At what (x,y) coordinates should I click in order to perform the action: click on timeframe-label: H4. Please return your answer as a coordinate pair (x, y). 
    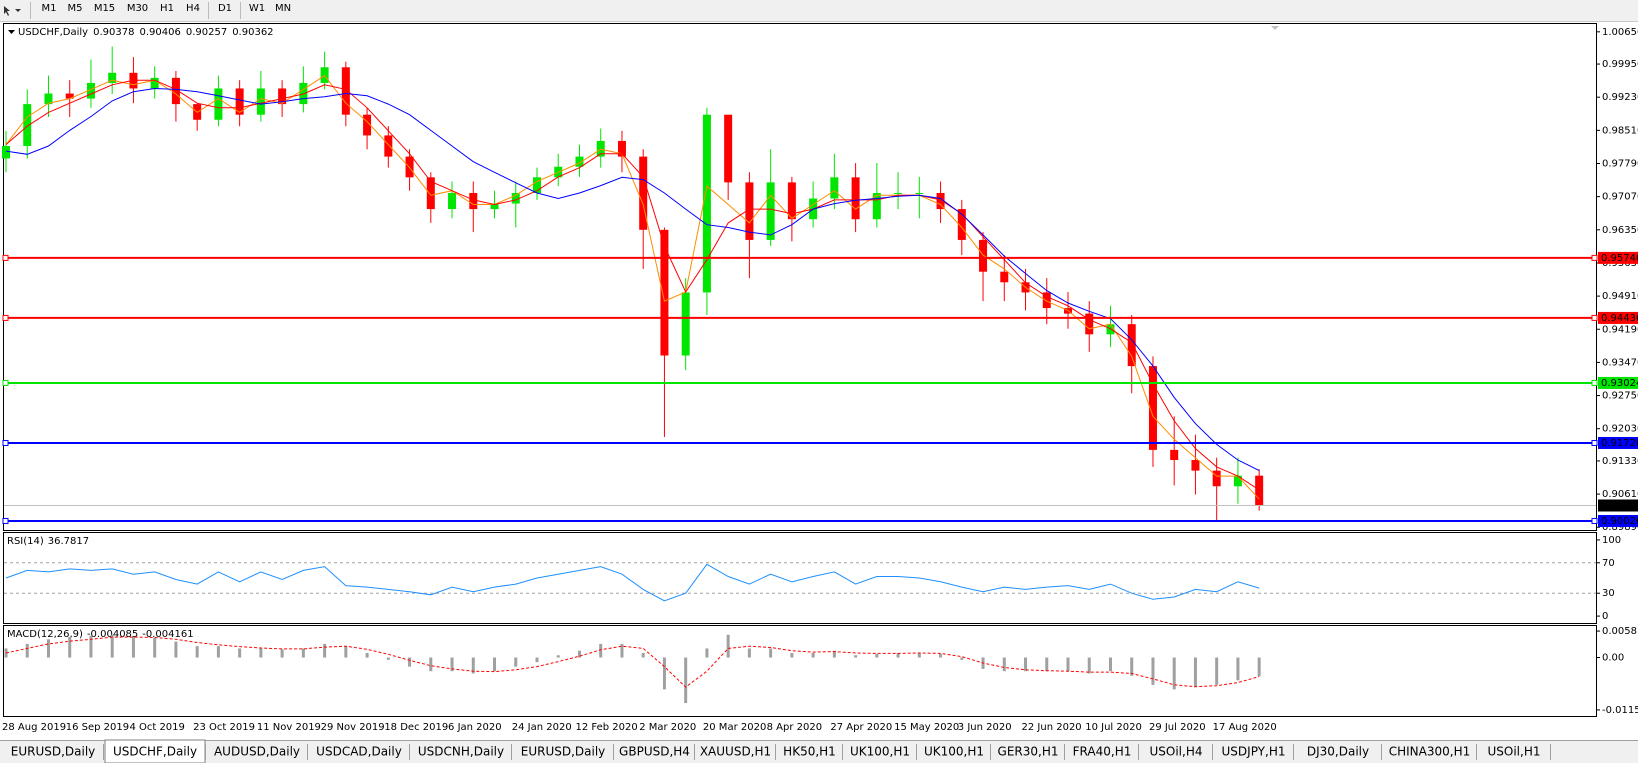
    Looking at the image, I should click on (193, 8).